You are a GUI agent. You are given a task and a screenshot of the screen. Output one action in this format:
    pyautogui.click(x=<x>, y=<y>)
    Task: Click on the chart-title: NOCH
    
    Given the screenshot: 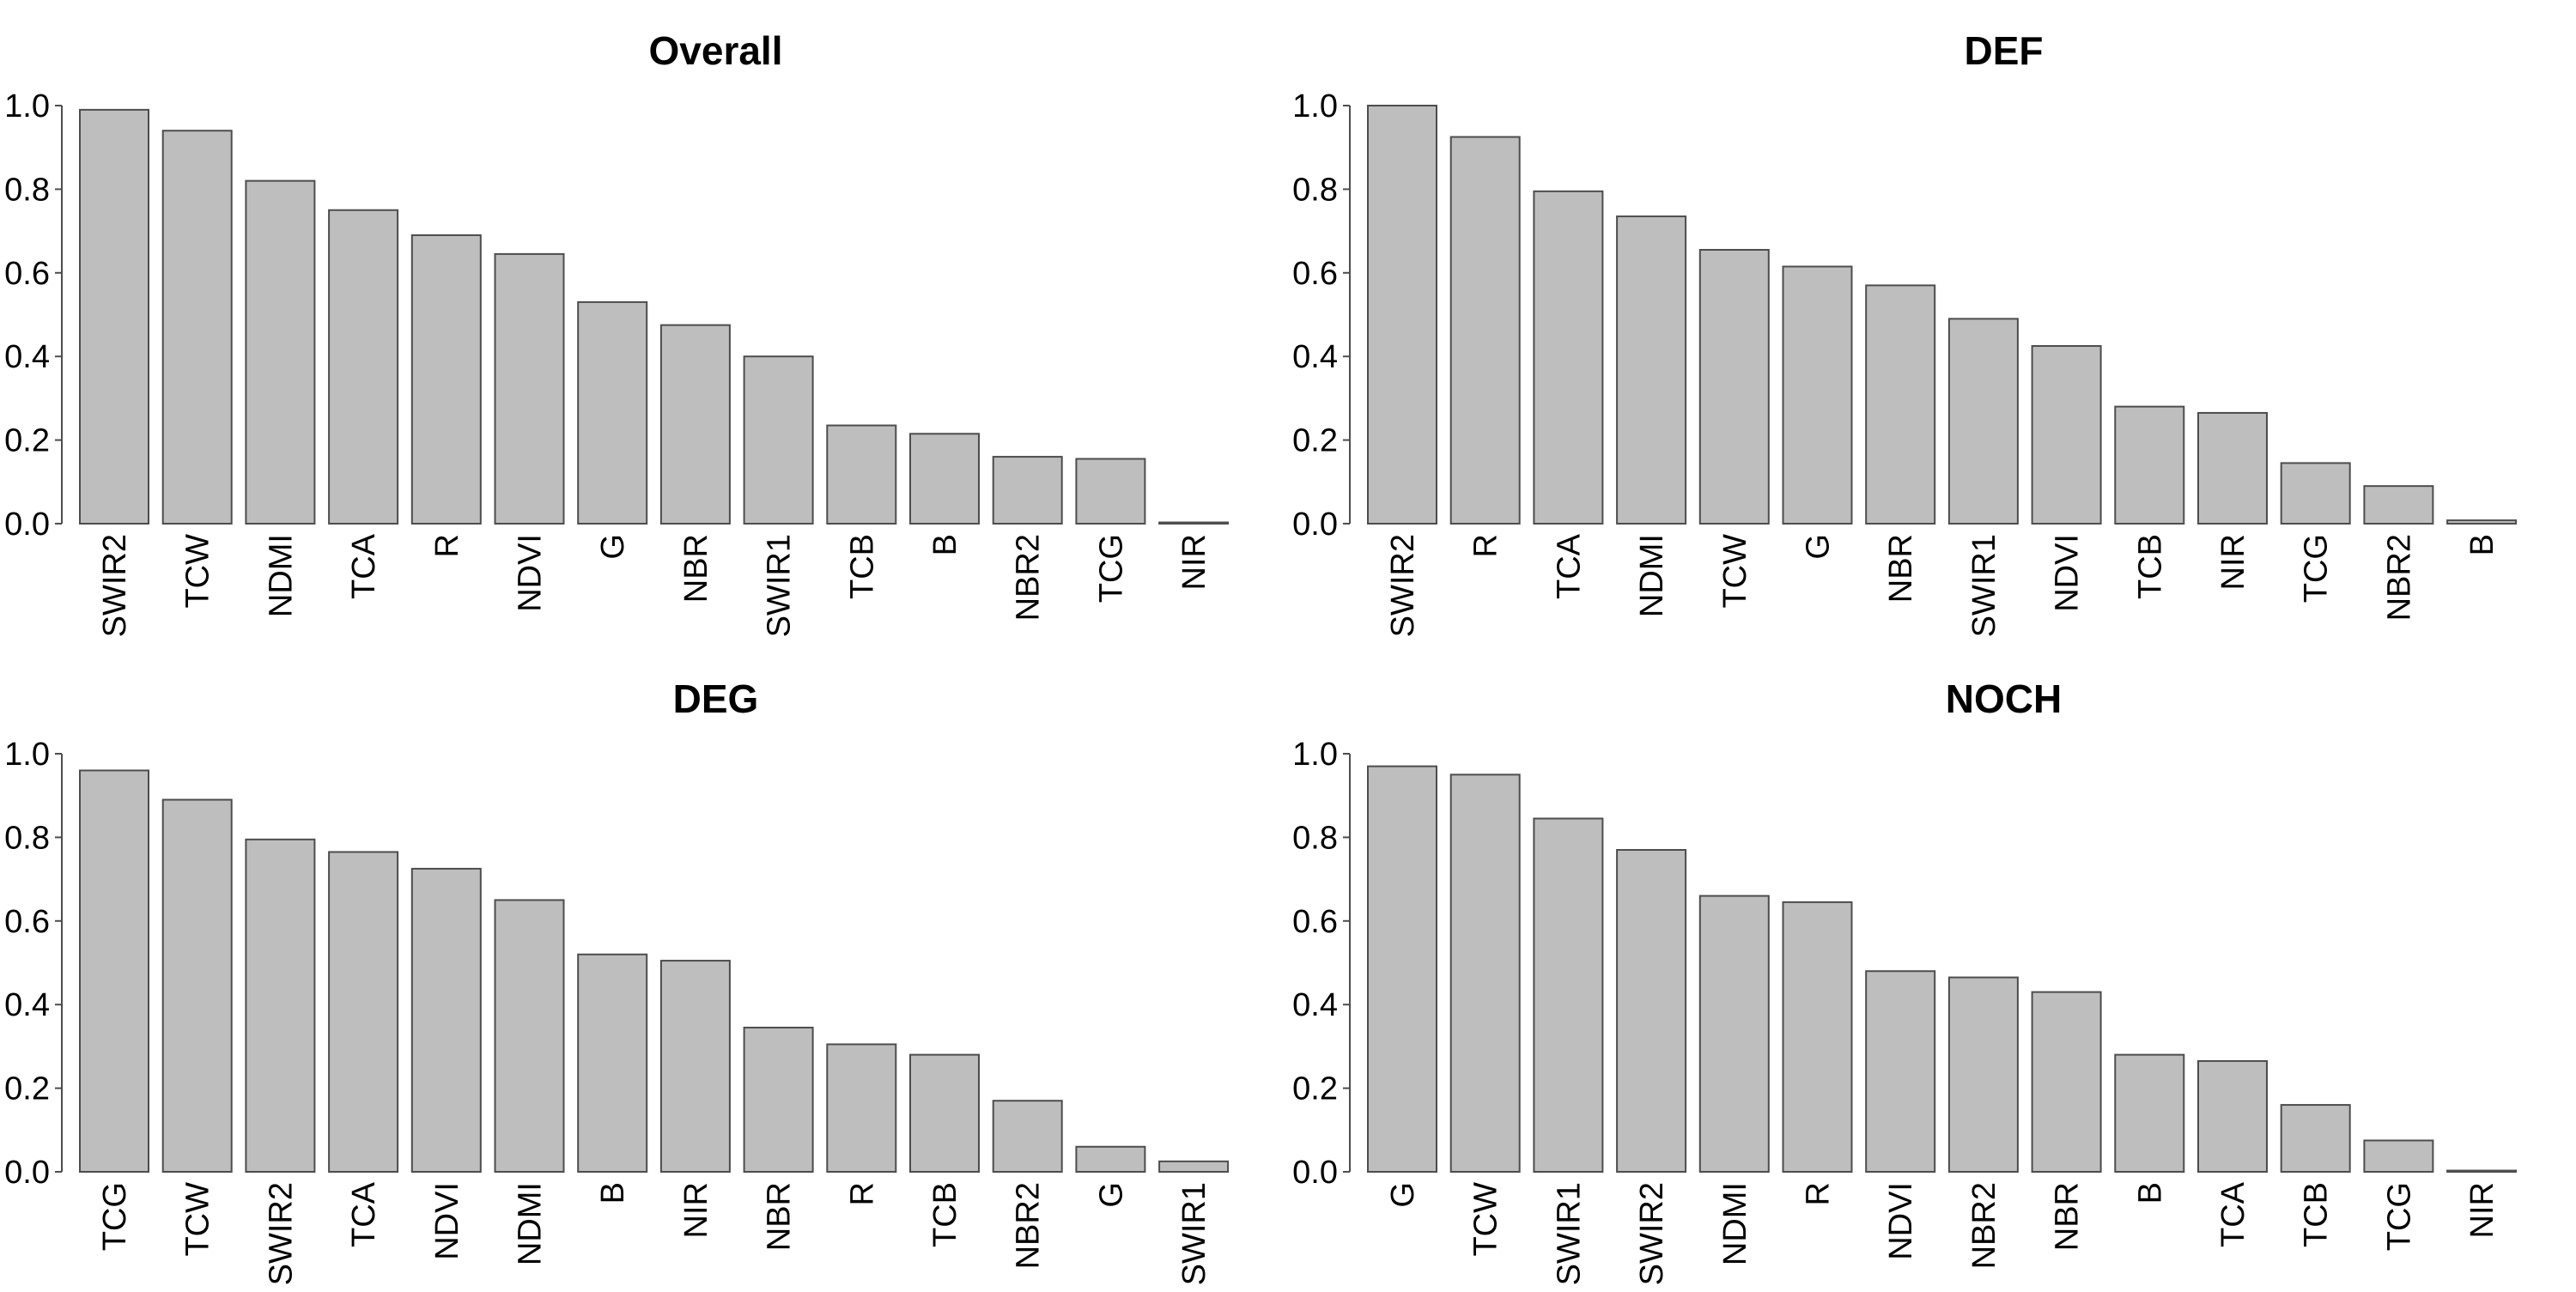 What is the action you would take?
    pyautogui.click(x=2004, y=698)
    